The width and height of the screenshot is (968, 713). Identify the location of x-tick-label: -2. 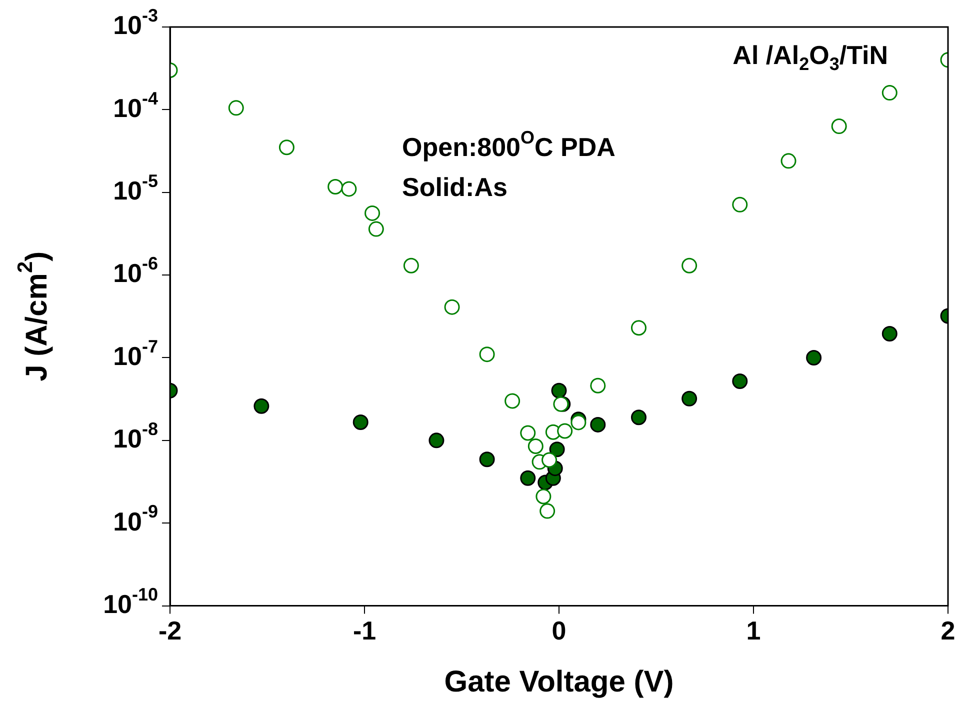
(170, 631).